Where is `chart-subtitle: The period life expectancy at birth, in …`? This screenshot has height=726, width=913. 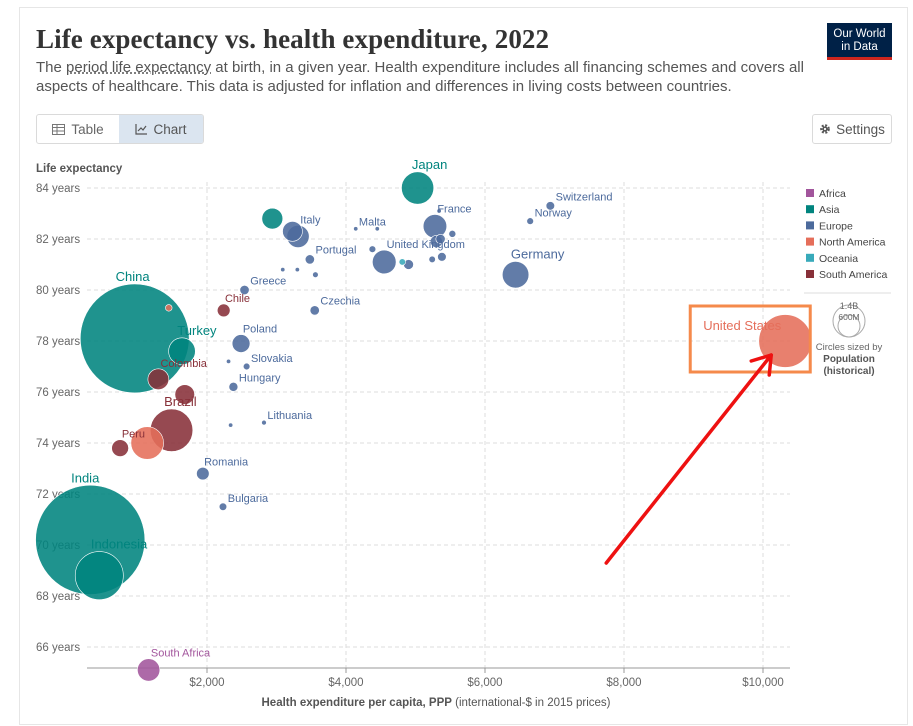
chart-subtitle: The period life expectancy at birth, in … is located at coordinates (421, 77).